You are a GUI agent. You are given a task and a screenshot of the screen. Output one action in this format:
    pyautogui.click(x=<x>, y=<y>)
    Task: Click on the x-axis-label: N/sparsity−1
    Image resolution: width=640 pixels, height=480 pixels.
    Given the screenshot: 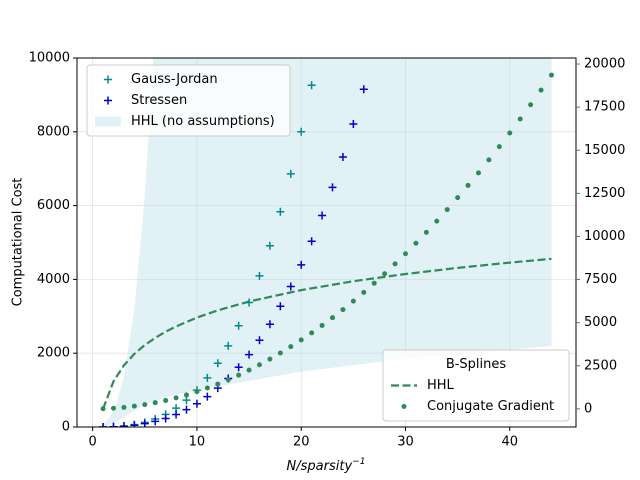 What is the action you would take?
    pyautogui.click(x=326, y=465)
    